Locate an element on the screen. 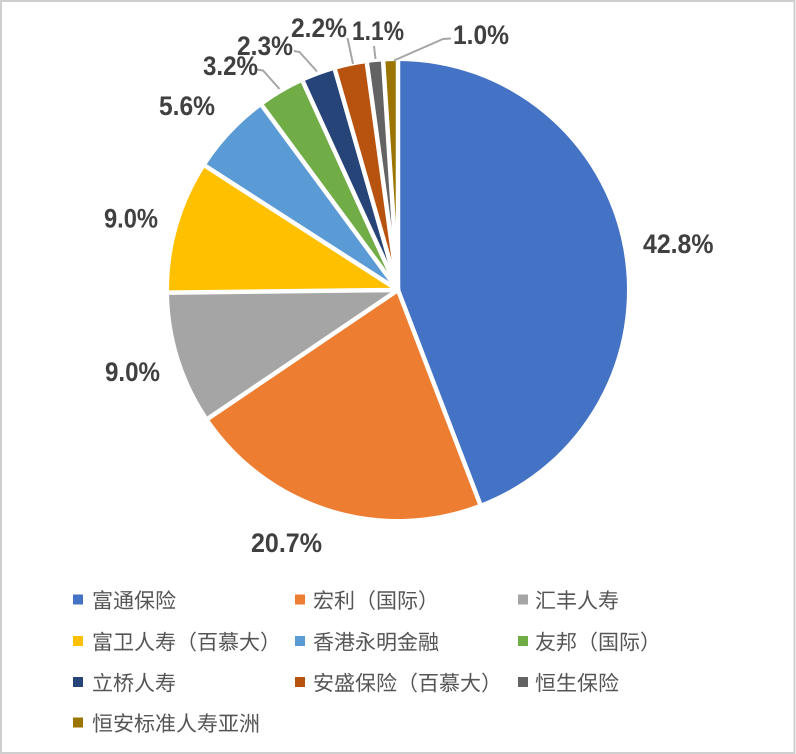 Image resolution: width=796 pixels, height=754 pixels. svg-text: 2.3% is located at coordinates (265, 46).